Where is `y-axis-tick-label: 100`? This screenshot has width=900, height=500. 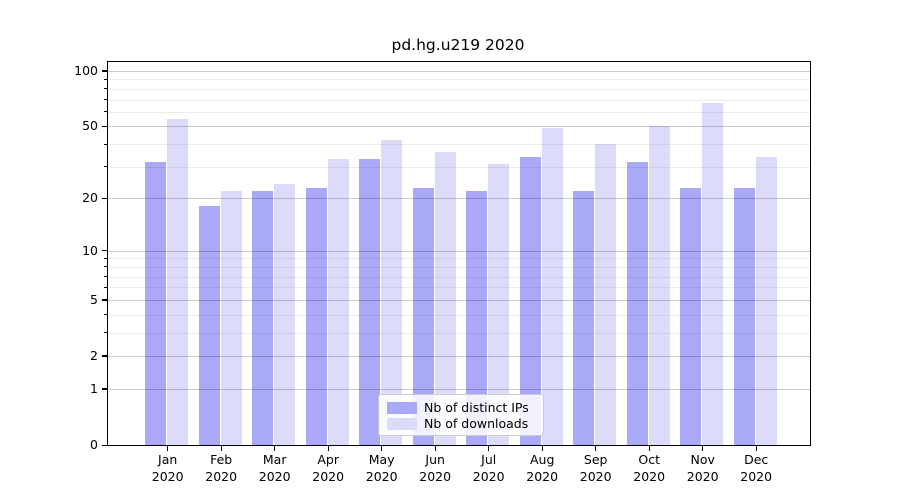
y-axis-tick-label: 100 is located at coordinates (86, 70).